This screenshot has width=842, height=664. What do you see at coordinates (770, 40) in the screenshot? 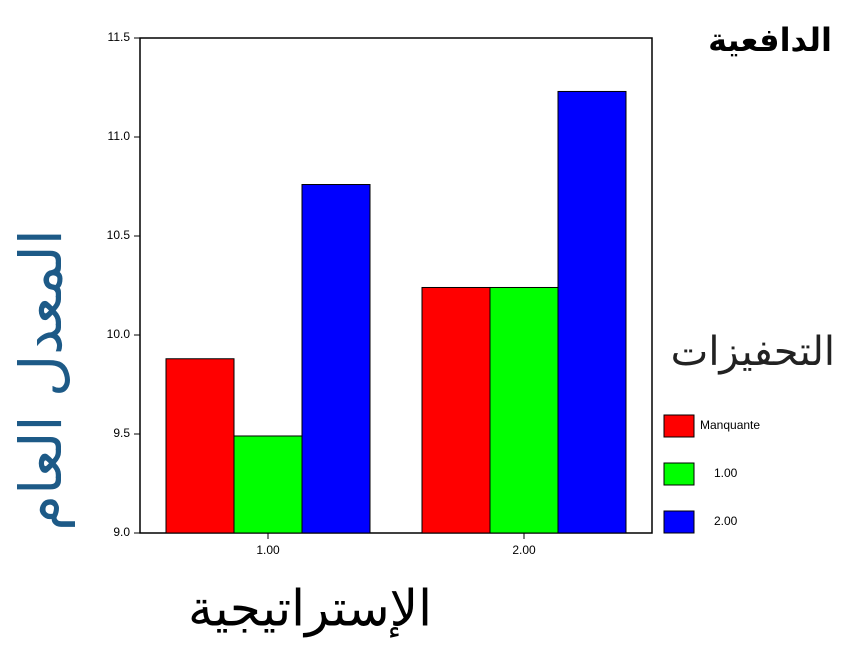
I see `chart-title: الدافعية` at bounding box center [770, 40].